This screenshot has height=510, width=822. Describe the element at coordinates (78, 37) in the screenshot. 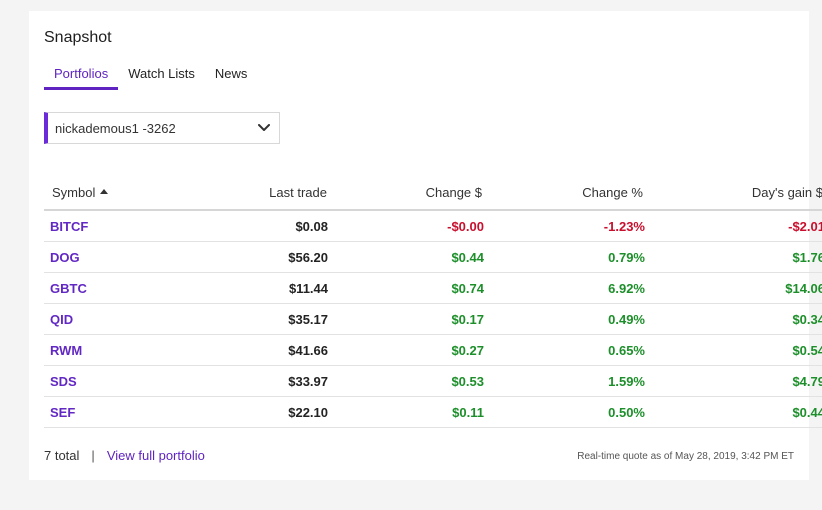

I see `snapshot-title: Snapshot` at that location.